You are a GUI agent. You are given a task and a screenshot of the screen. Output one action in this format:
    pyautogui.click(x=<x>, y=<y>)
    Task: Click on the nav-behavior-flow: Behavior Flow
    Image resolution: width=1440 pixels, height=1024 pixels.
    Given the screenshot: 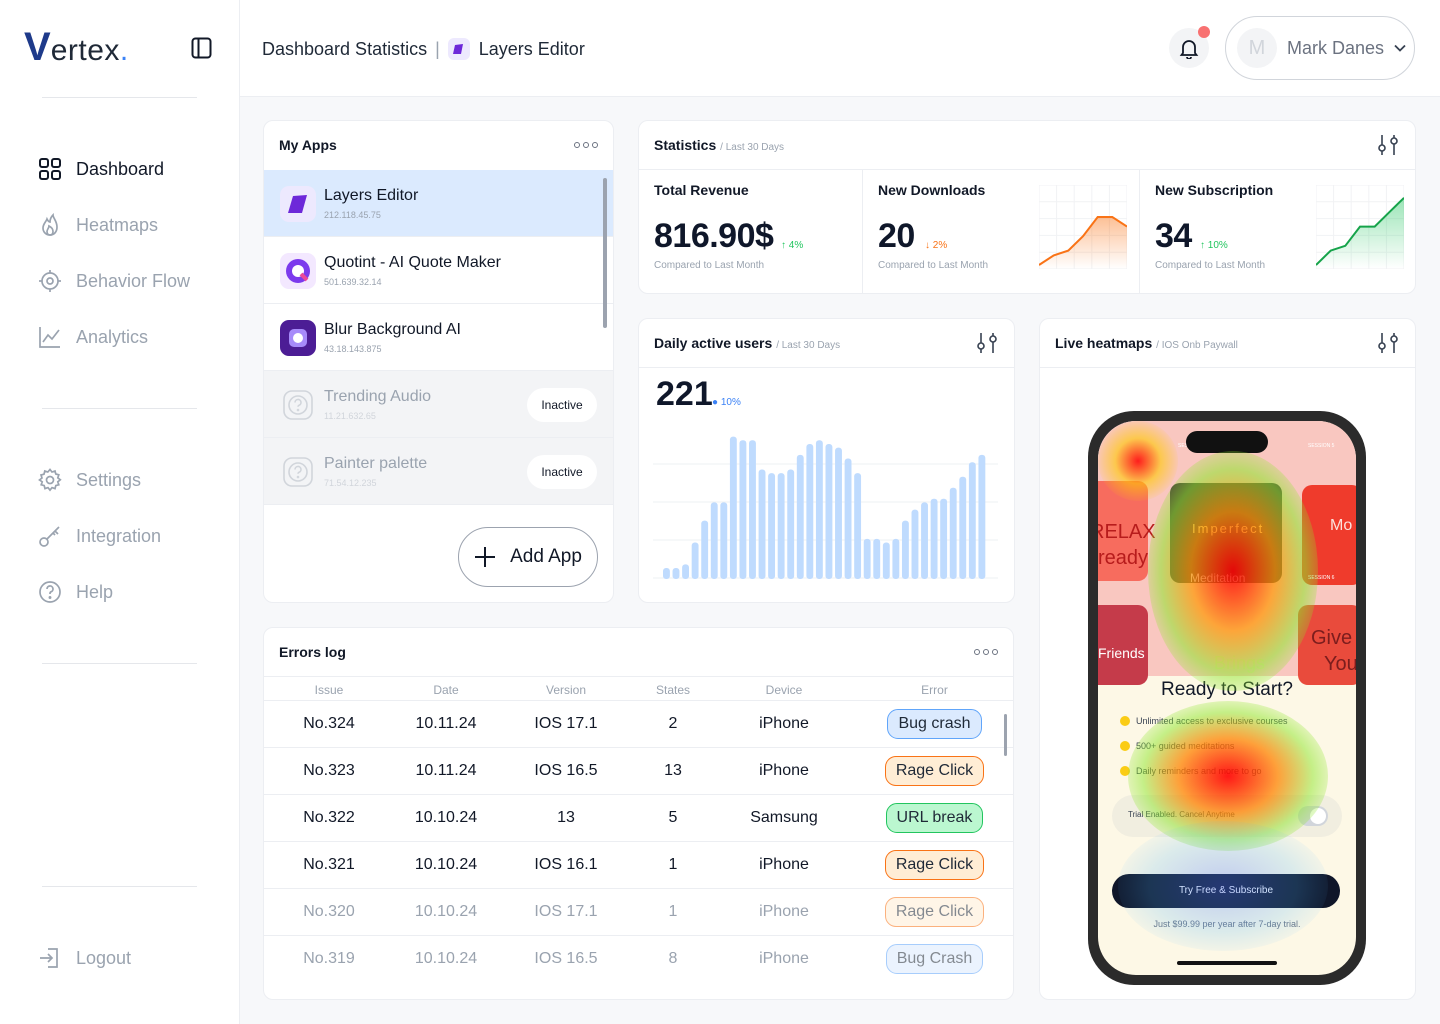 What is the action you would take?
    pyautogui.click(x=114, y=281)
    